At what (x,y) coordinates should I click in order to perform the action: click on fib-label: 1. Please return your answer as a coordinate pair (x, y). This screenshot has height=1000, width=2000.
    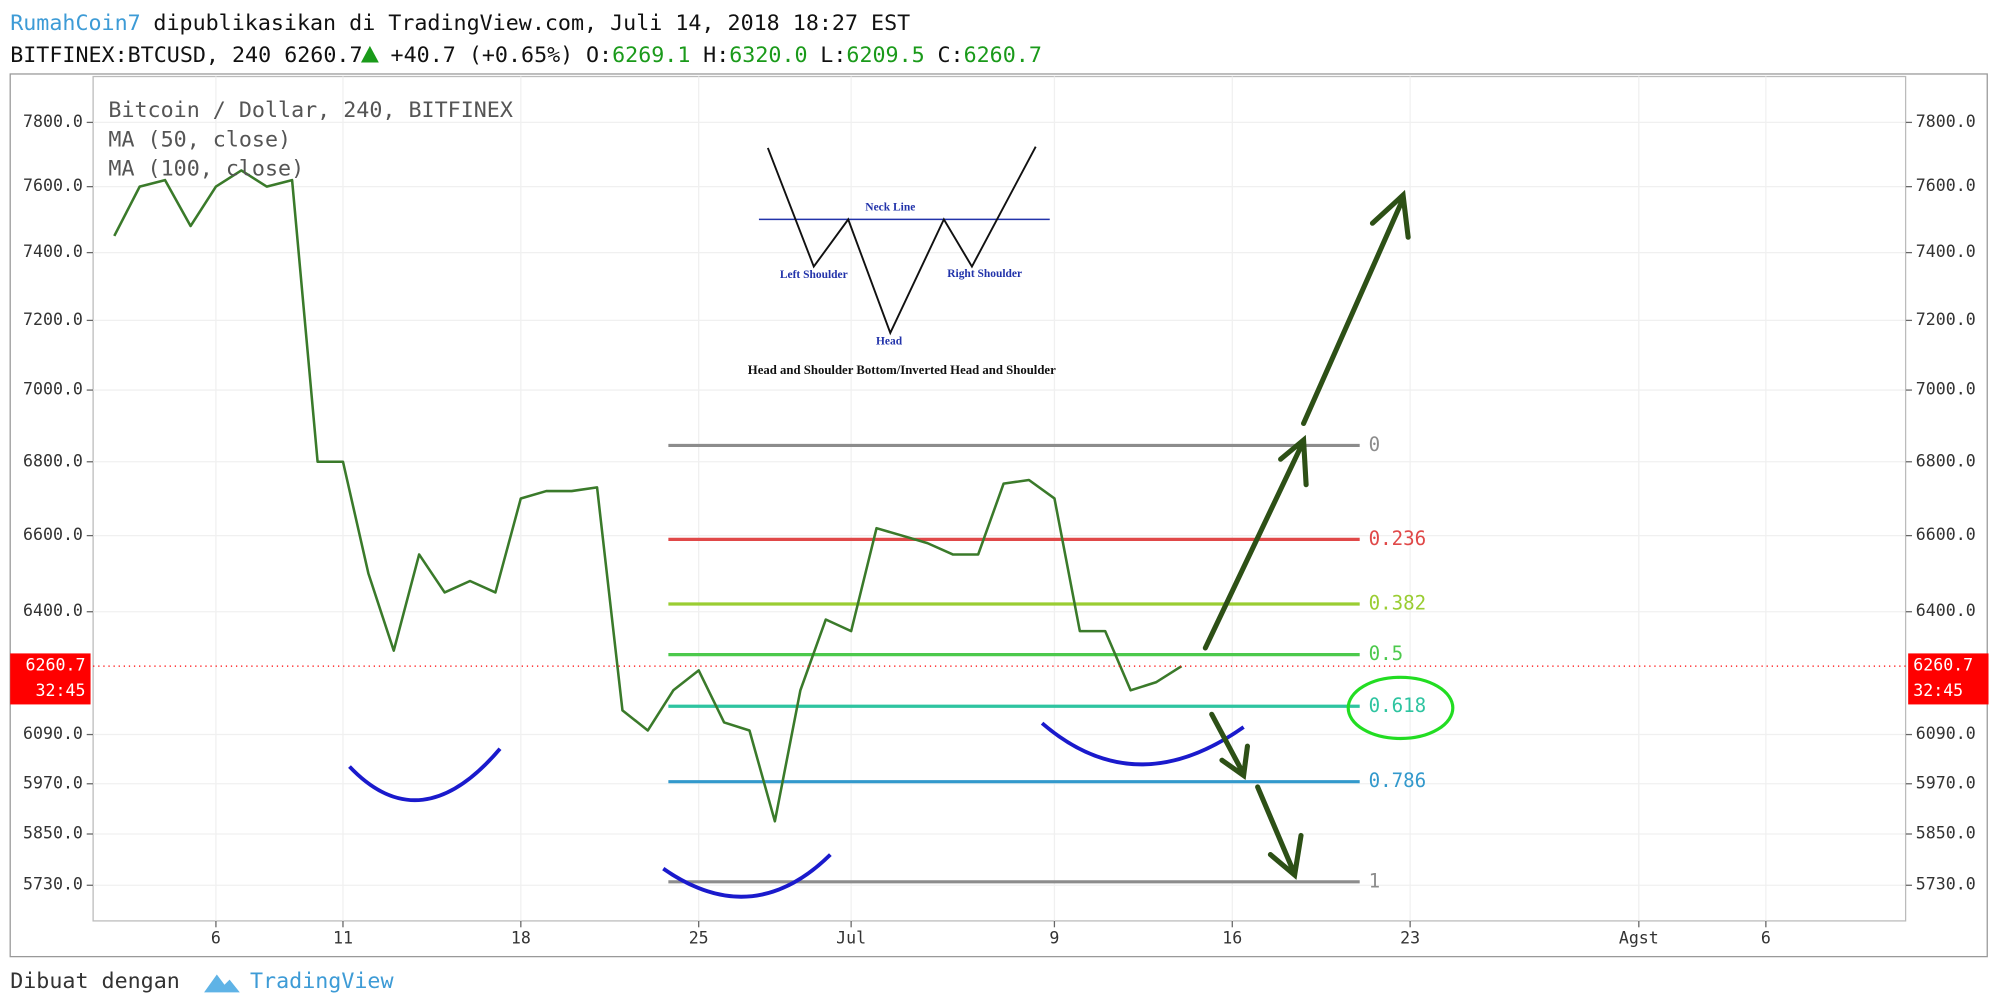
    Looking at the image, I should click on (1375, 880).